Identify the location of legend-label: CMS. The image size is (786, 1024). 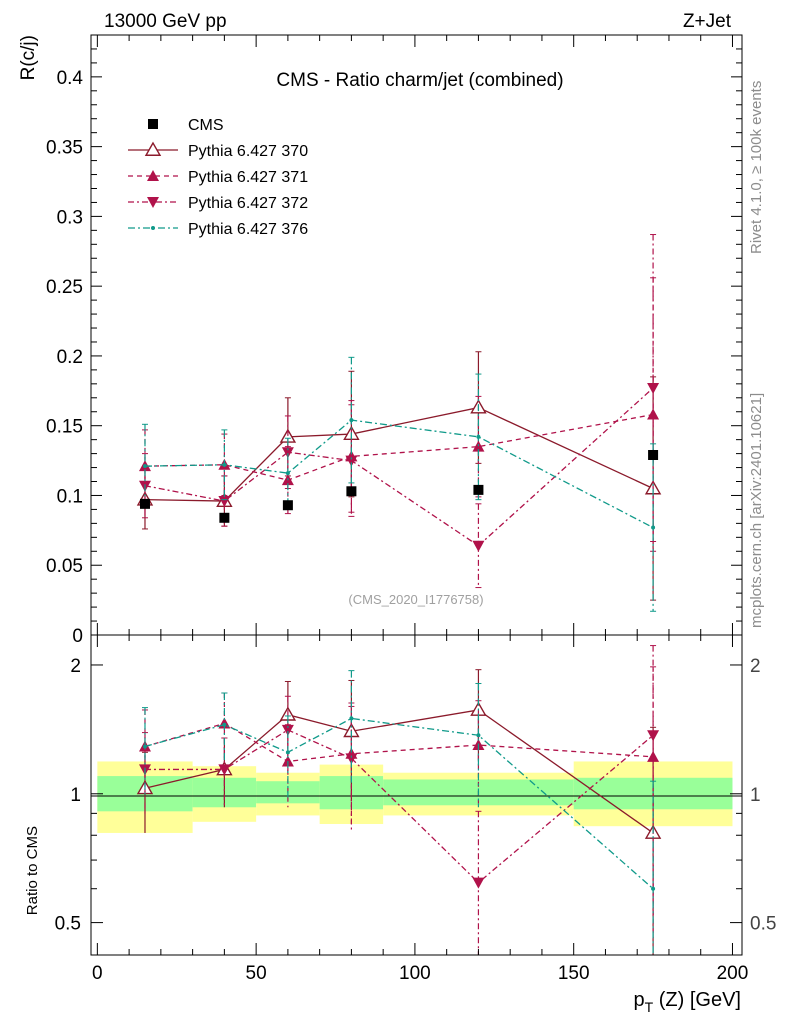
(206, 125).